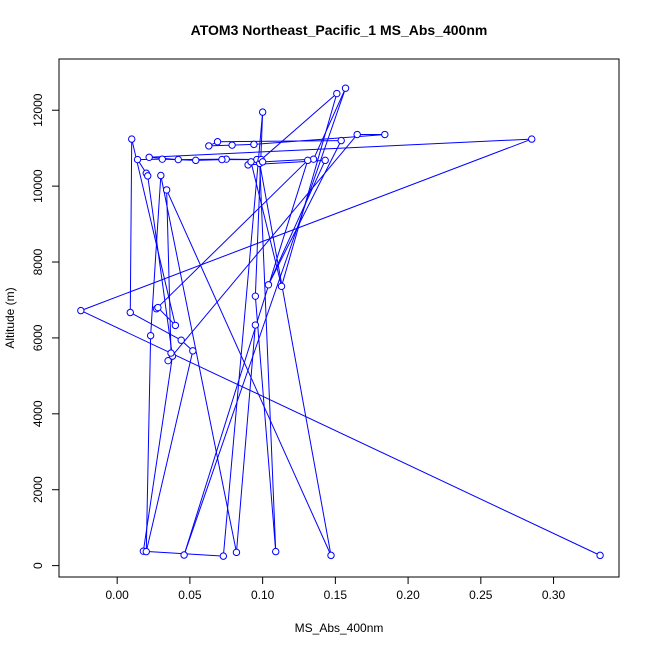 This screenshot has width=650, height=650. I want to click on x-tick-label: 0.00, so click(118, 595).